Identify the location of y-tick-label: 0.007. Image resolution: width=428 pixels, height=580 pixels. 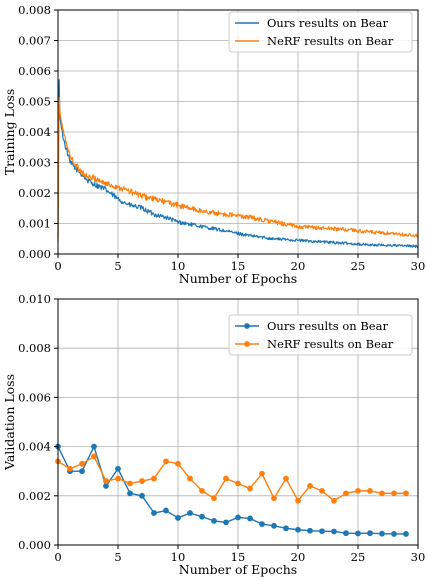
(34, 41).